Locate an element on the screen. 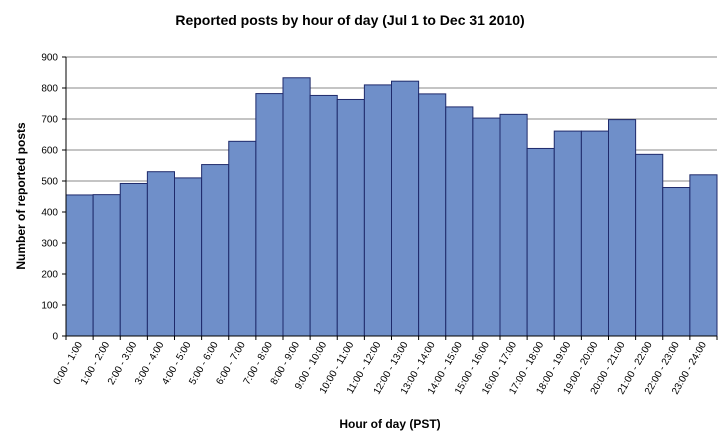  y-tick-label: 600 is located at coordinates (49, 151).